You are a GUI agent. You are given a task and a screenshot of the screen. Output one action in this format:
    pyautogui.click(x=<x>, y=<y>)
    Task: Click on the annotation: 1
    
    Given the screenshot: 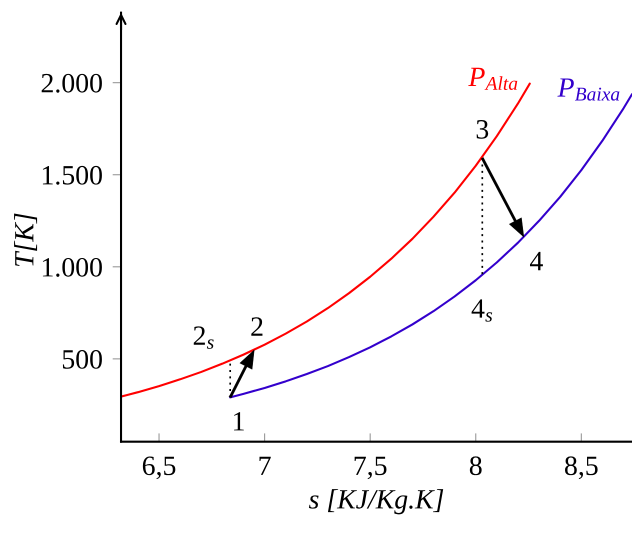 What is the action you would take?
    pyautogui.click(x=239, y=421)
    